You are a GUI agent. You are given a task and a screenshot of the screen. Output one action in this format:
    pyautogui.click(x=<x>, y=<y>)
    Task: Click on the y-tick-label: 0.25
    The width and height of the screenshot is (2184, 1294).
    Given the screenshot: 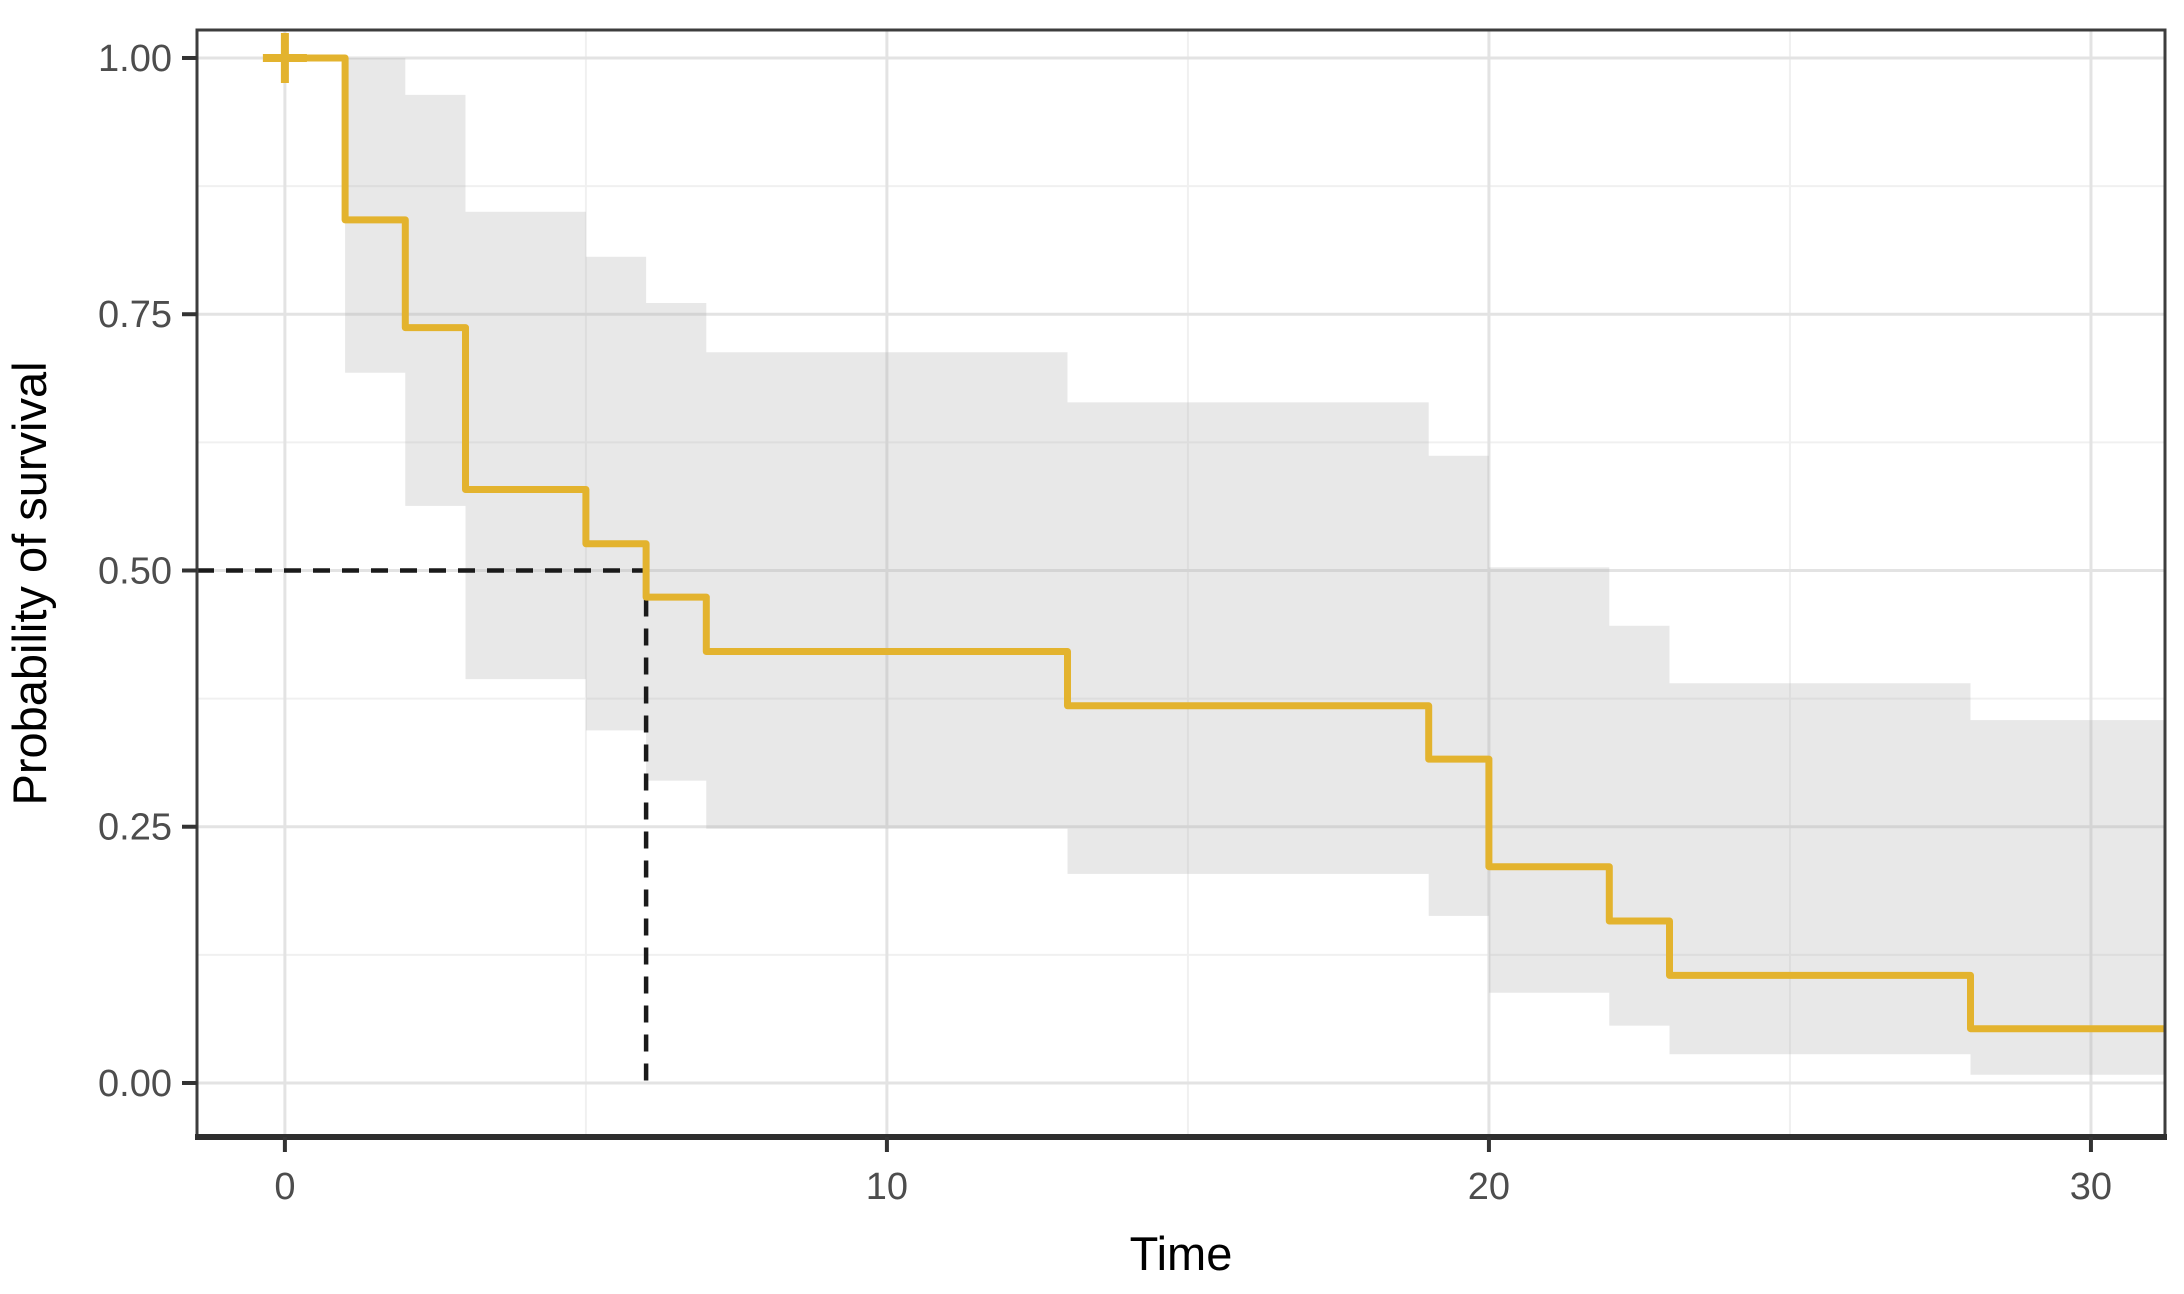 What is the action you would take?
    pyautogui.click(x=135, y=828)
    